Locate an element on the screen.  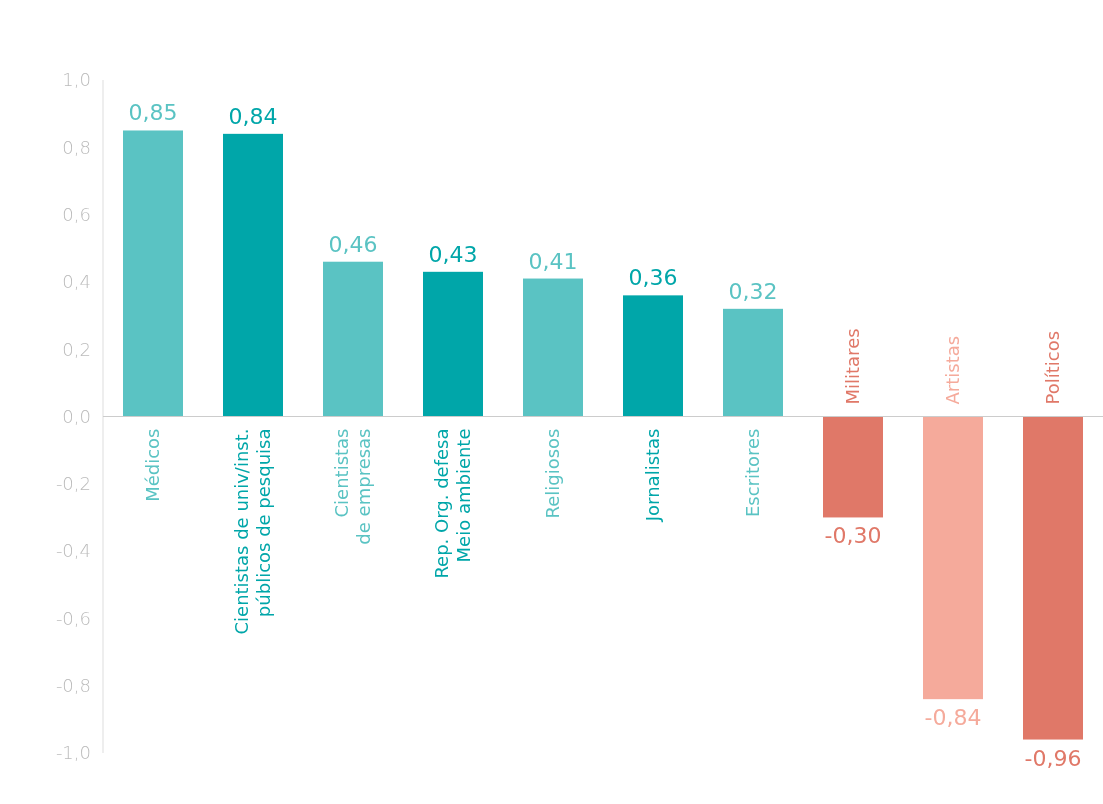
y-tick-label: 0,8 is located at coordinates (76, 147).